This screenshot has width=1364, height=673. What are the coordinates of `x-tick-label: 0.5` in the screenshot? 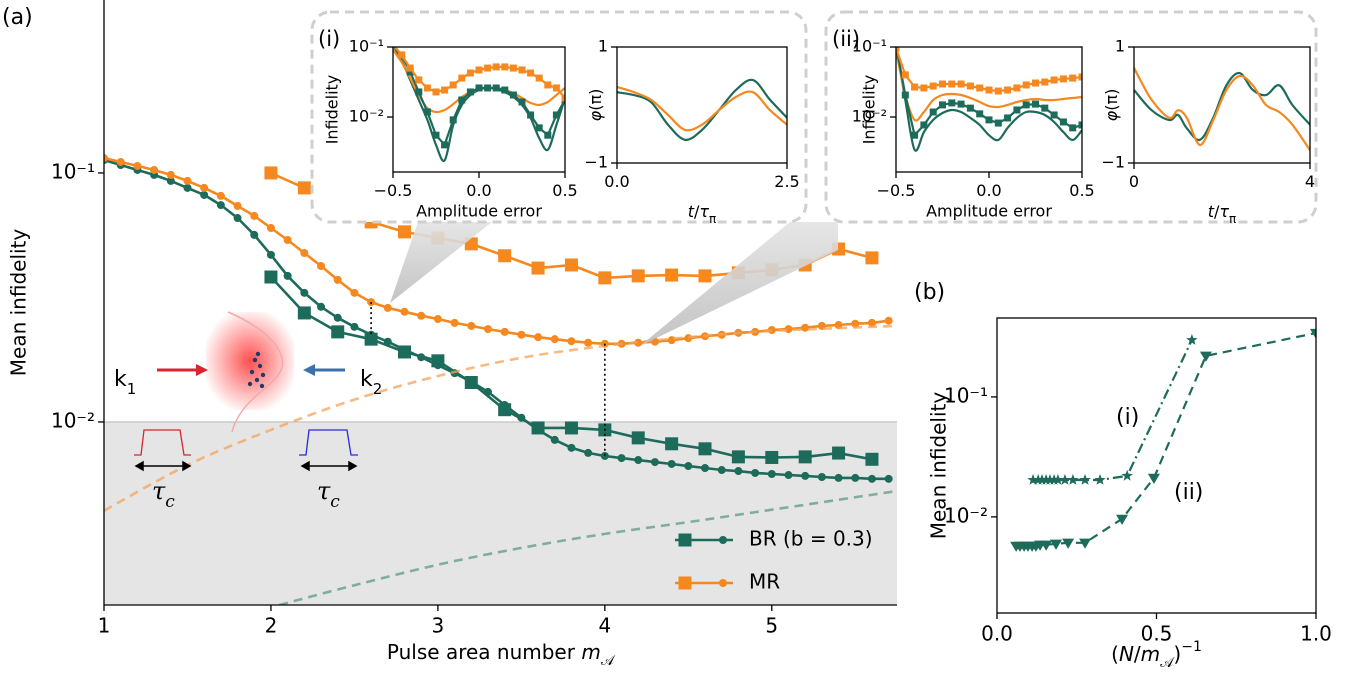 It's located at (1157, 634).